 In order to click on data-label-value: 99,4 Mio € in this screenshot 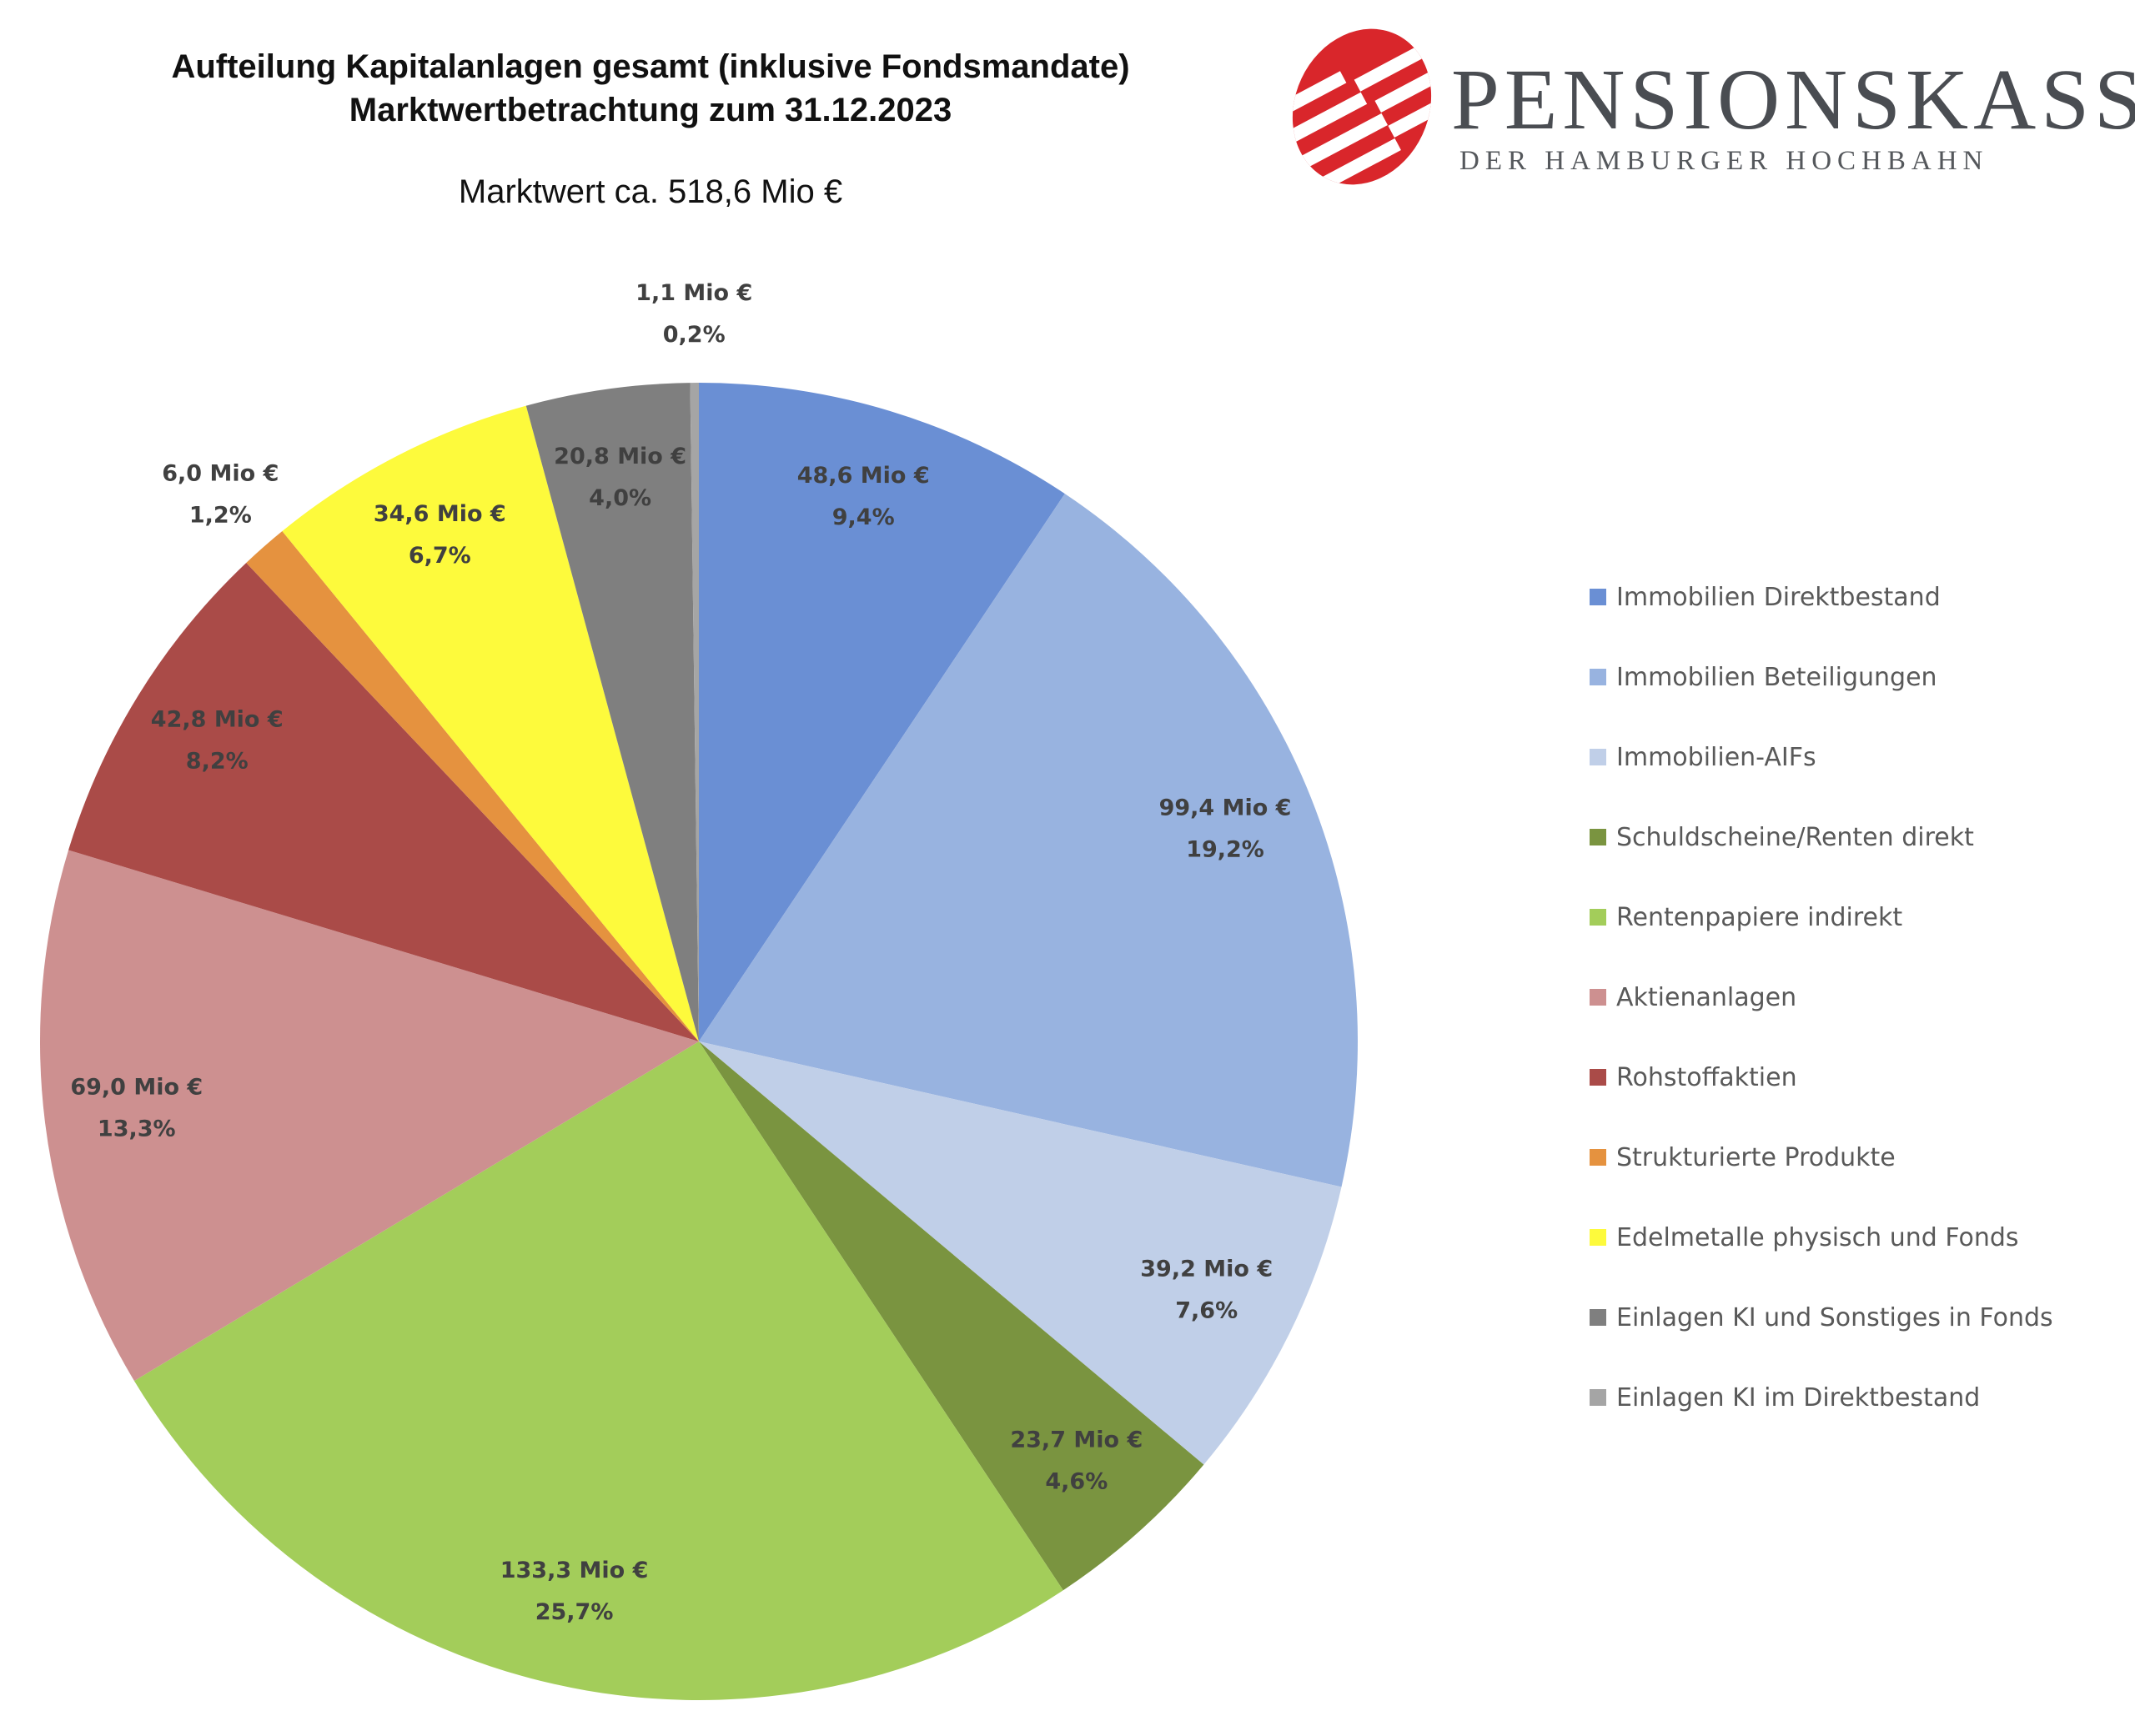, I will do `click(1225, 808)`.